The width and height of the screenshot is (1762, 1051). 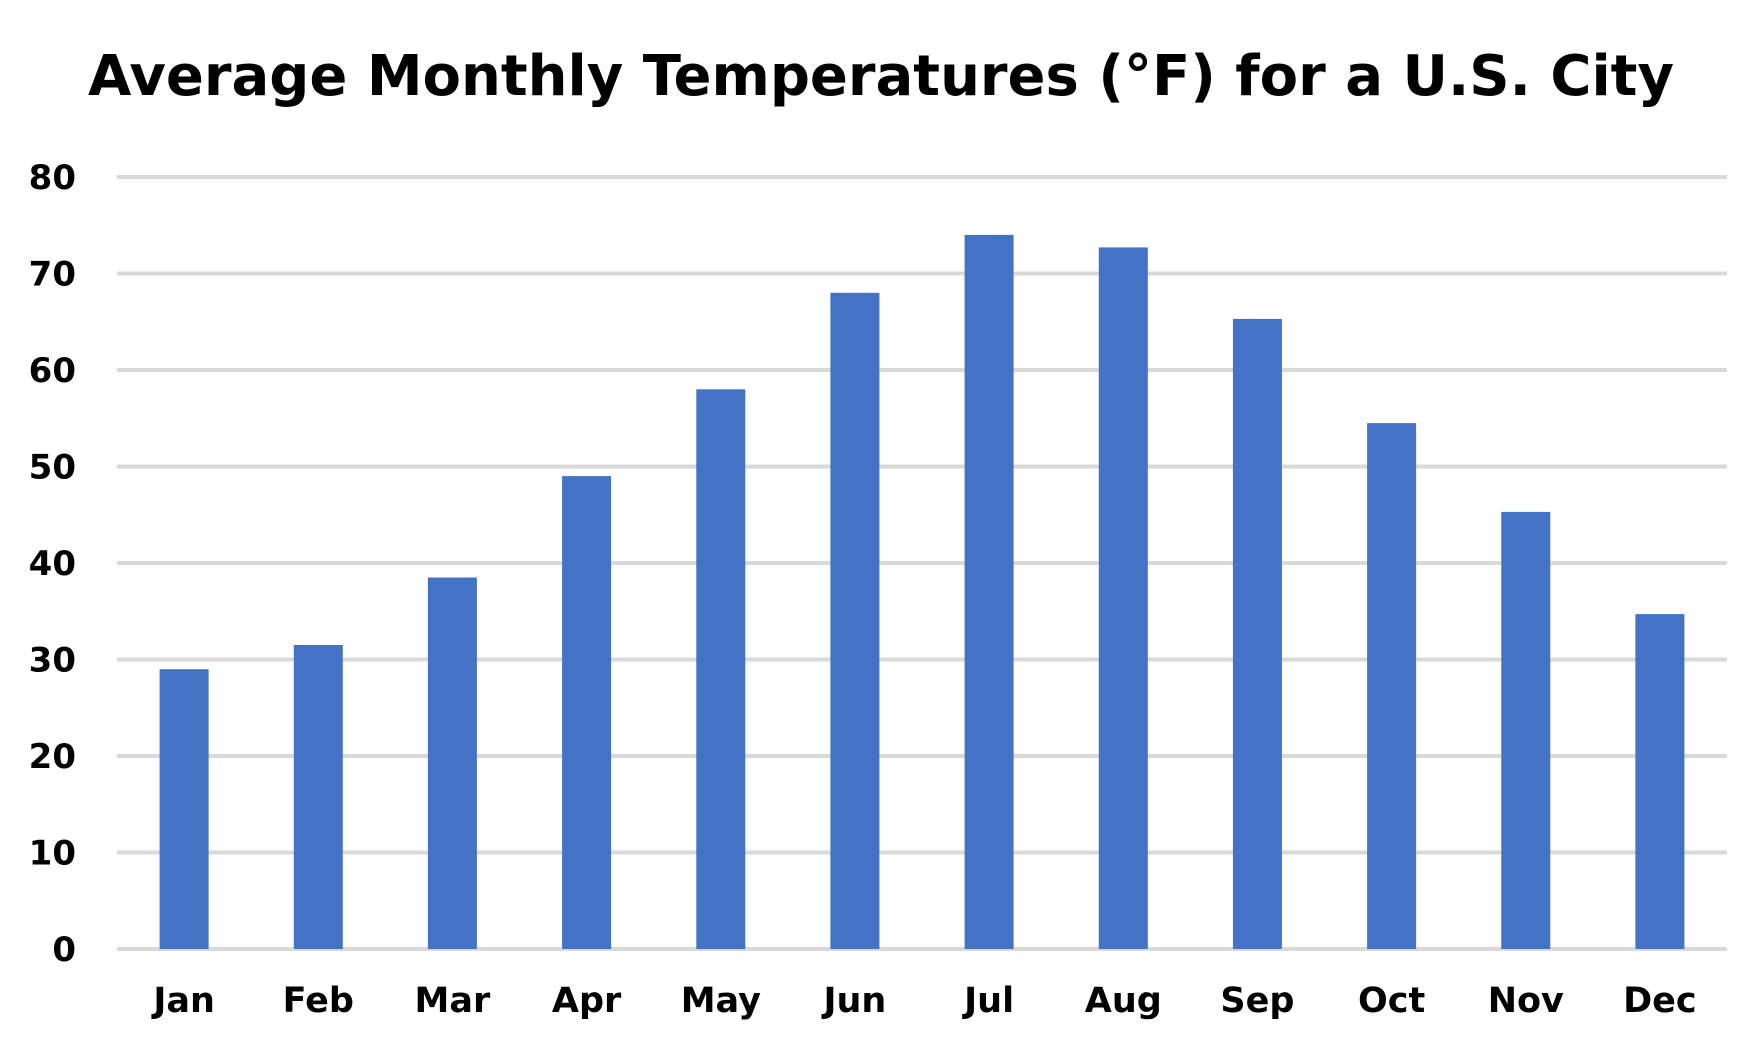 I want to click on bar-feb, so click(x=318, y=797).